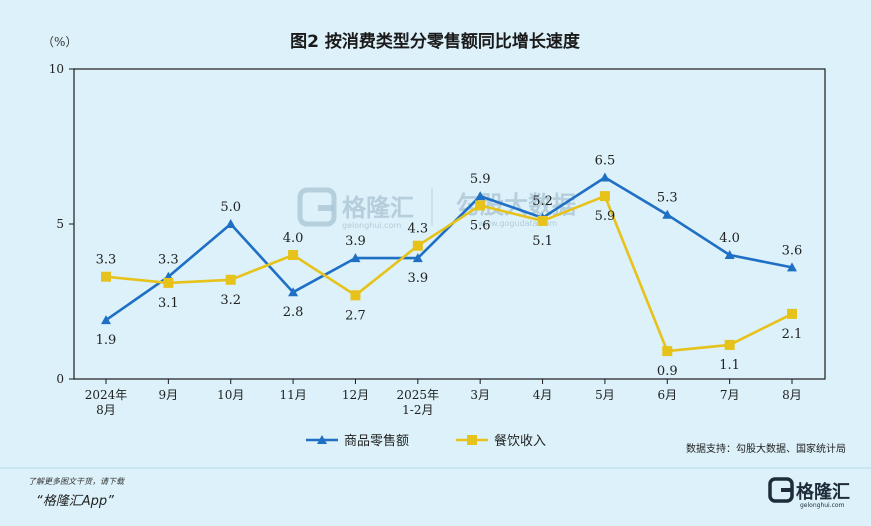 The height and width of the screenshot is (526, 871). What do you see at coordinates (371, 225) in the screenshot?
I see `watermark-brand-sub: gelonghui.com` at bounding box center [371, 225].